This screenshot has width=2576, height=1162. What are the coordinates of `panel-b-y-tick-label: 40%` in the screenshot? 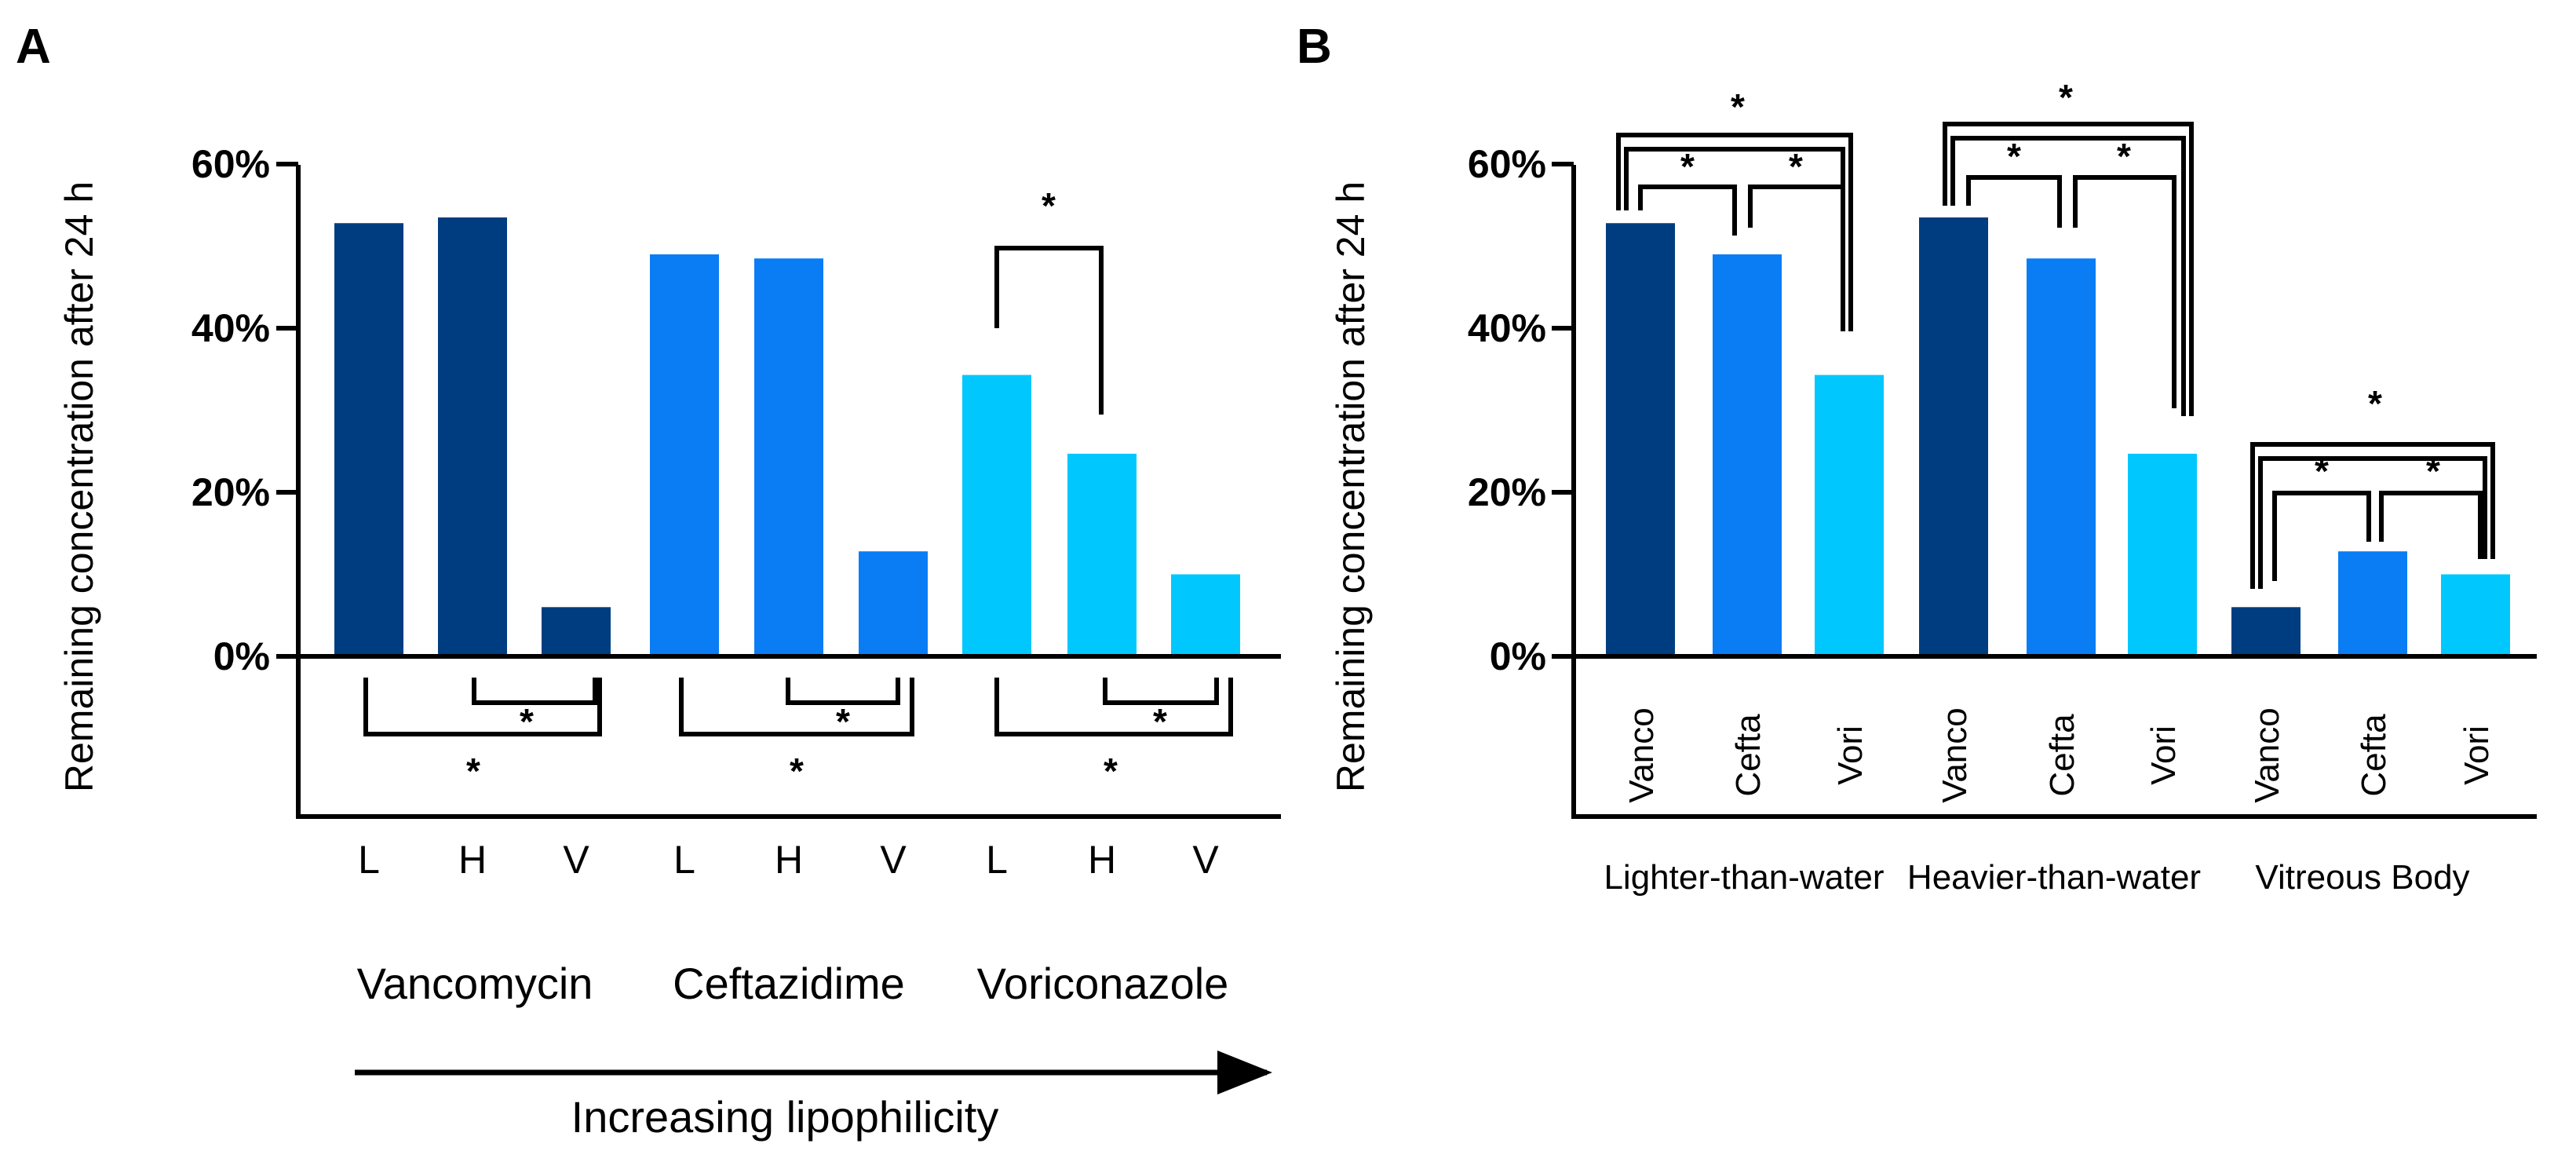 It's located at (1507, 328).